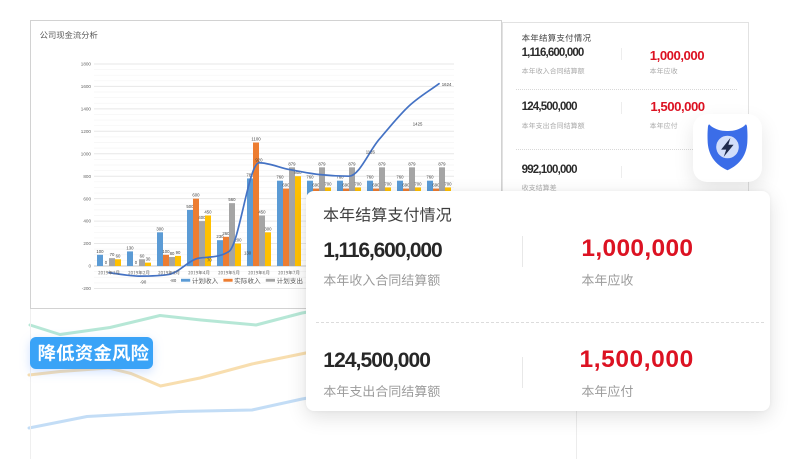 This screenshot has width=792, height=459. What do you see at coordinates (148, 258) in the screenshot?
I see `svg-text: 30` at bounding box center [148, 258].